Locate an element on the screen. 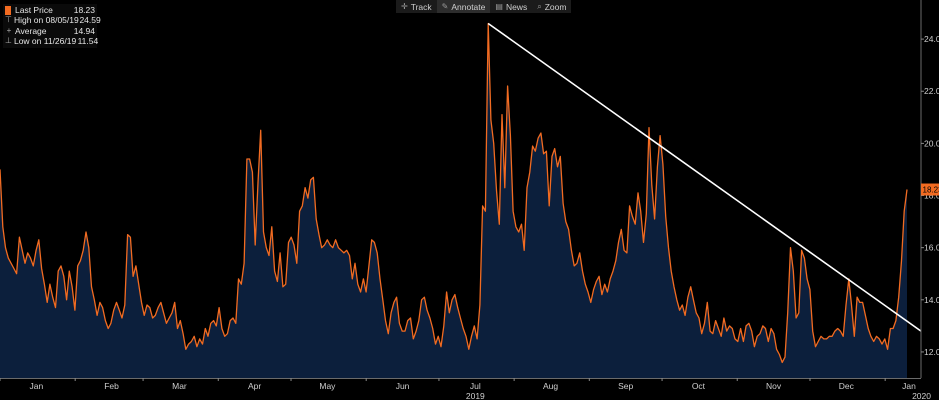  x-tick-label: Jun is located at coordinates (403, 386).